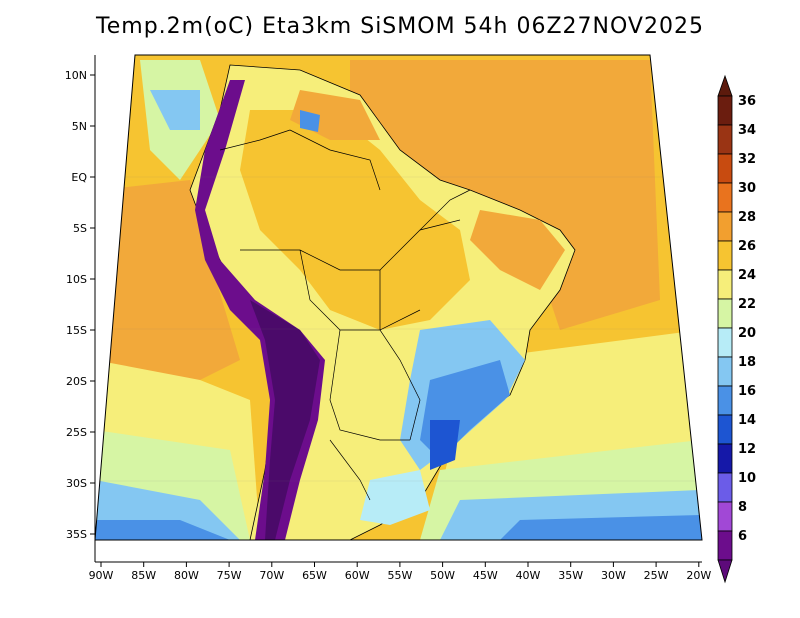 The height and width of the screenshot is (618, 800). What do you see at coordinates (747, 304) in the screenshot?
I see `colorbar-label: 22` at bounding box center [747, 304].